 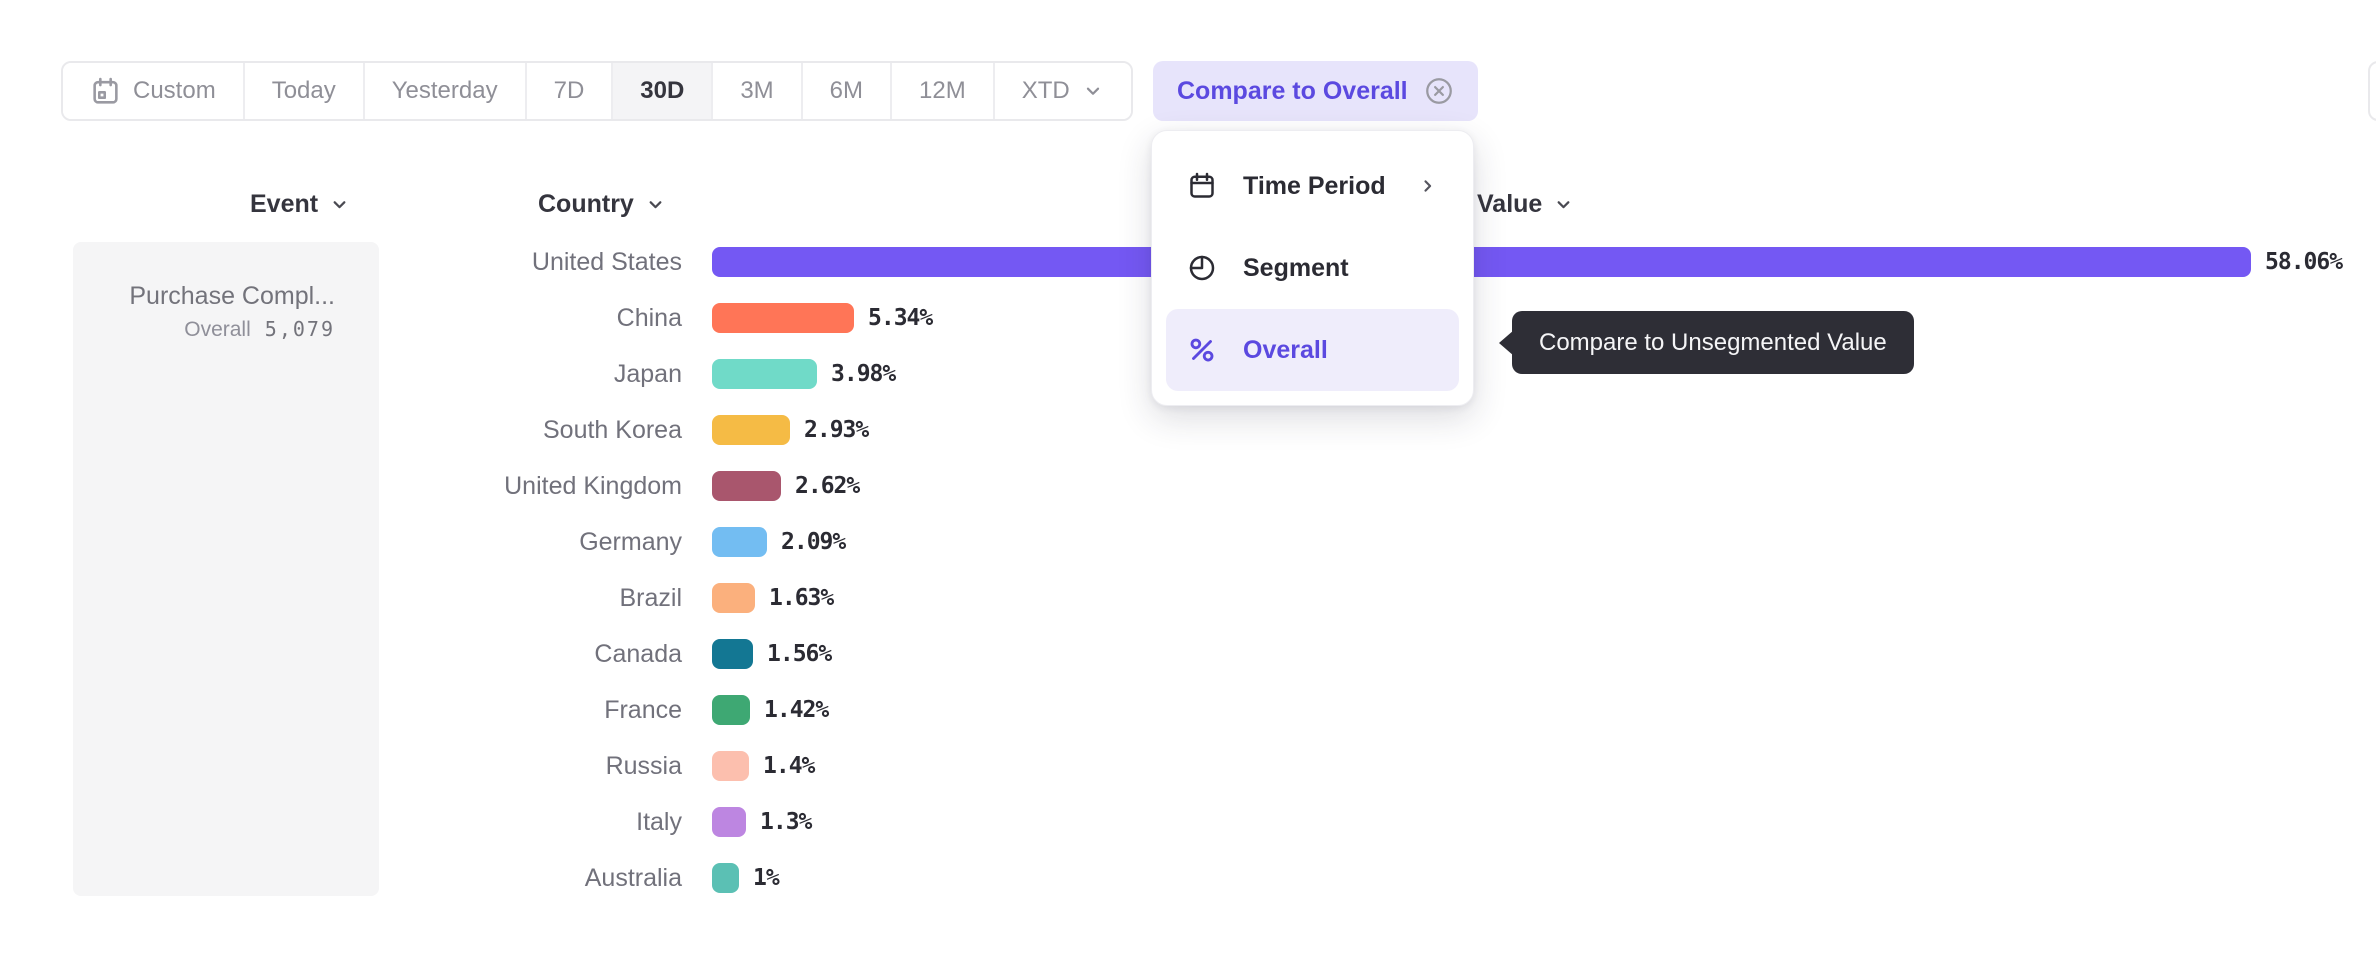 What do you see at coordinates (593, 486) in the screenshot?
I see `bar-category-label: United Kingdom` at bounding box center [593, 486].